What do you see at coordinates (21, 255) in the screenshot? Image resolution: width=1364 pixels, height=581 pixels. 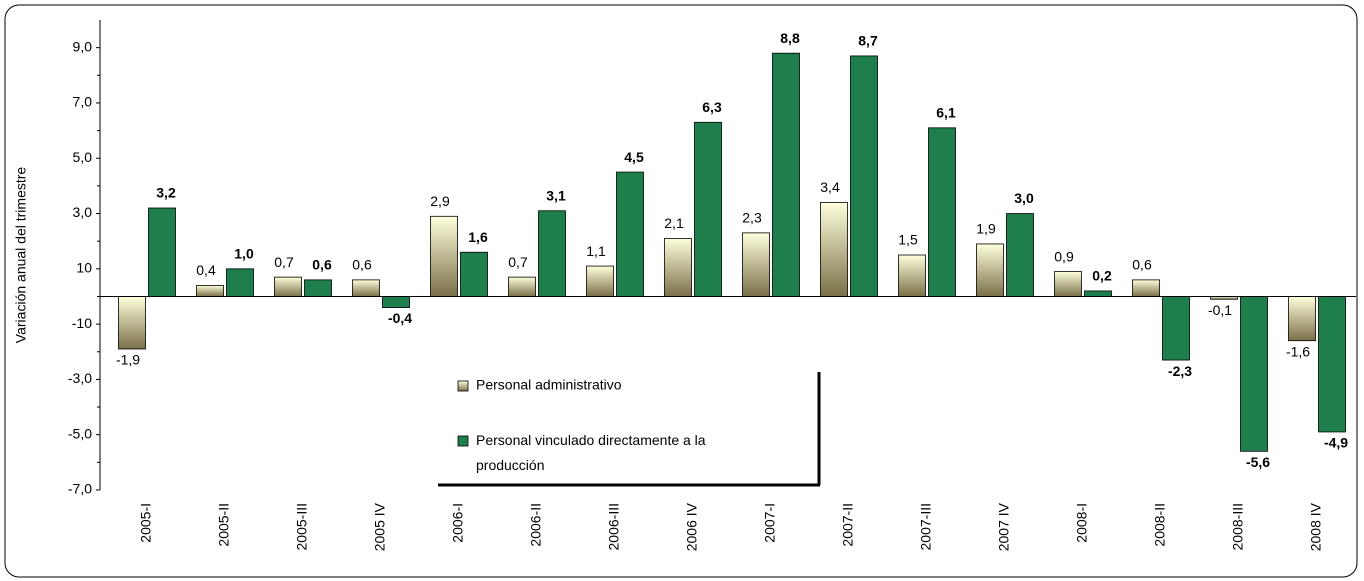 I see `y-axis-label: Variación anual del trimestre` at bounding box center [21, 255].